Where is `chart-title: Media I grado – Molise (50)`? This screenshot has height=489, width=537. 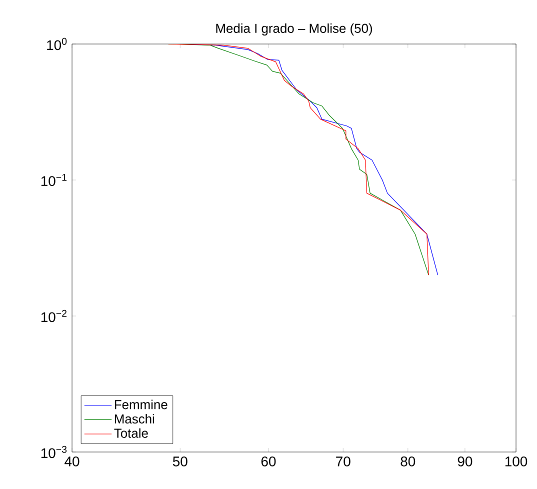 chart-title: Media I grado – Molise (50) is located at coordinates (294, 29).